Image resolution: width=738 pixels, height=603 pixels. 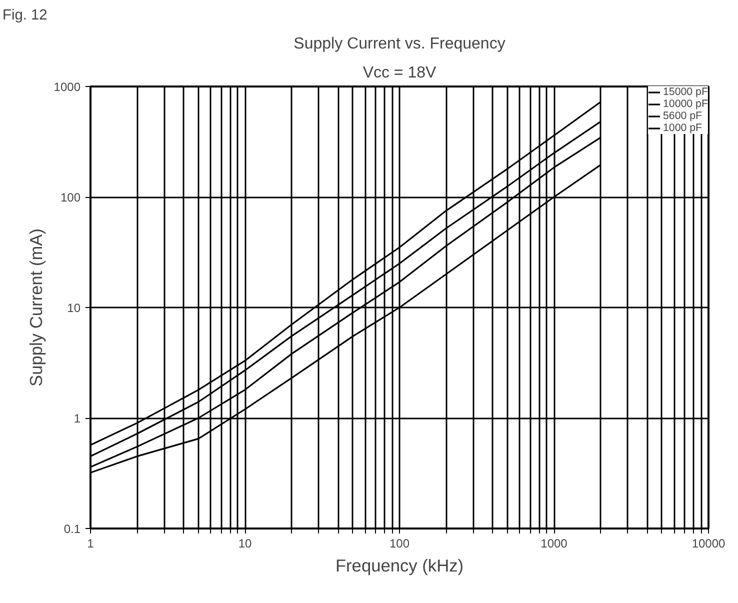 What do you see at coordinates (399, 543) in the screenshot?
I see `x-tick-label: 100` at bounding box center [399, 543].